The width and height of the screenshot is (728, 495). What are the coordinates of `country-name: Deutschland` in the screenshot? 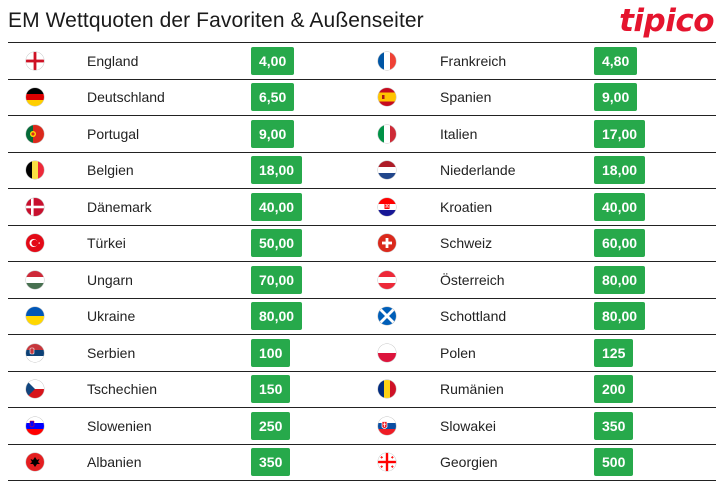 It's located at (126, 97).